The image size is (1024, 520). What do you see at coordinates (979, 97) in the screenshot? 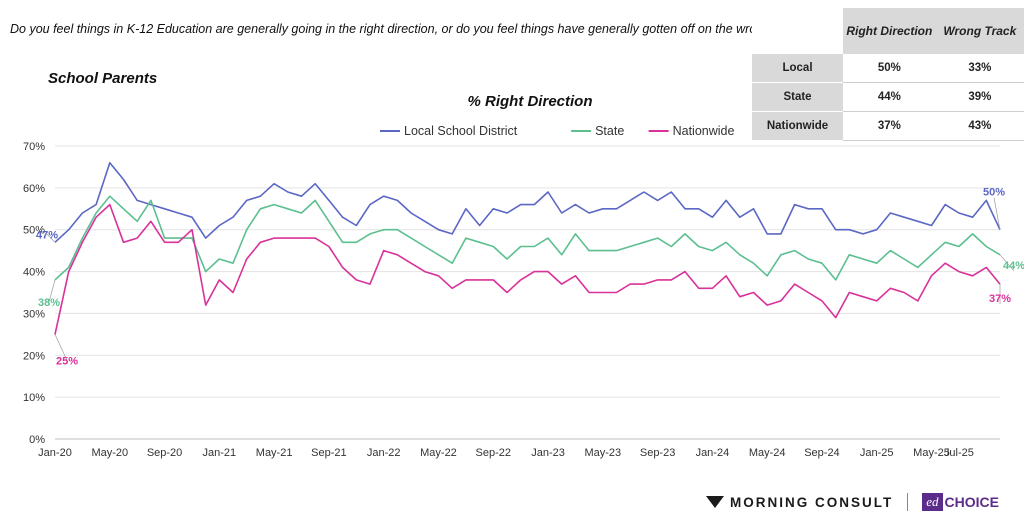
I see `summary-wrong-value: 39%` at bounding box center [979, 97].